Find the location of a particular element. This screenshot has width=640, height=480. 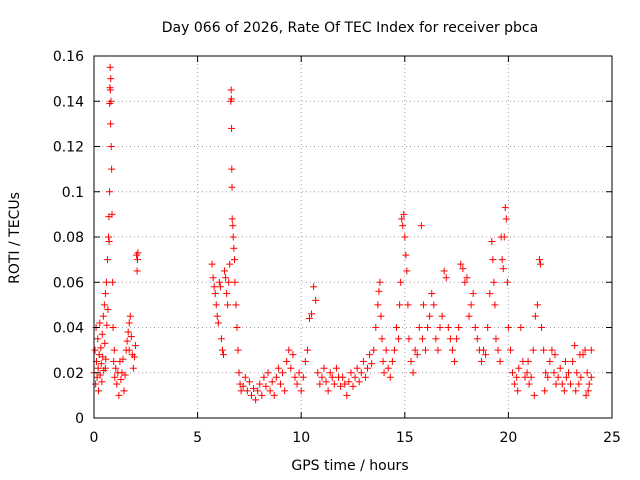

y-tick-label: 0.12 is located at coordinates (68, 148).